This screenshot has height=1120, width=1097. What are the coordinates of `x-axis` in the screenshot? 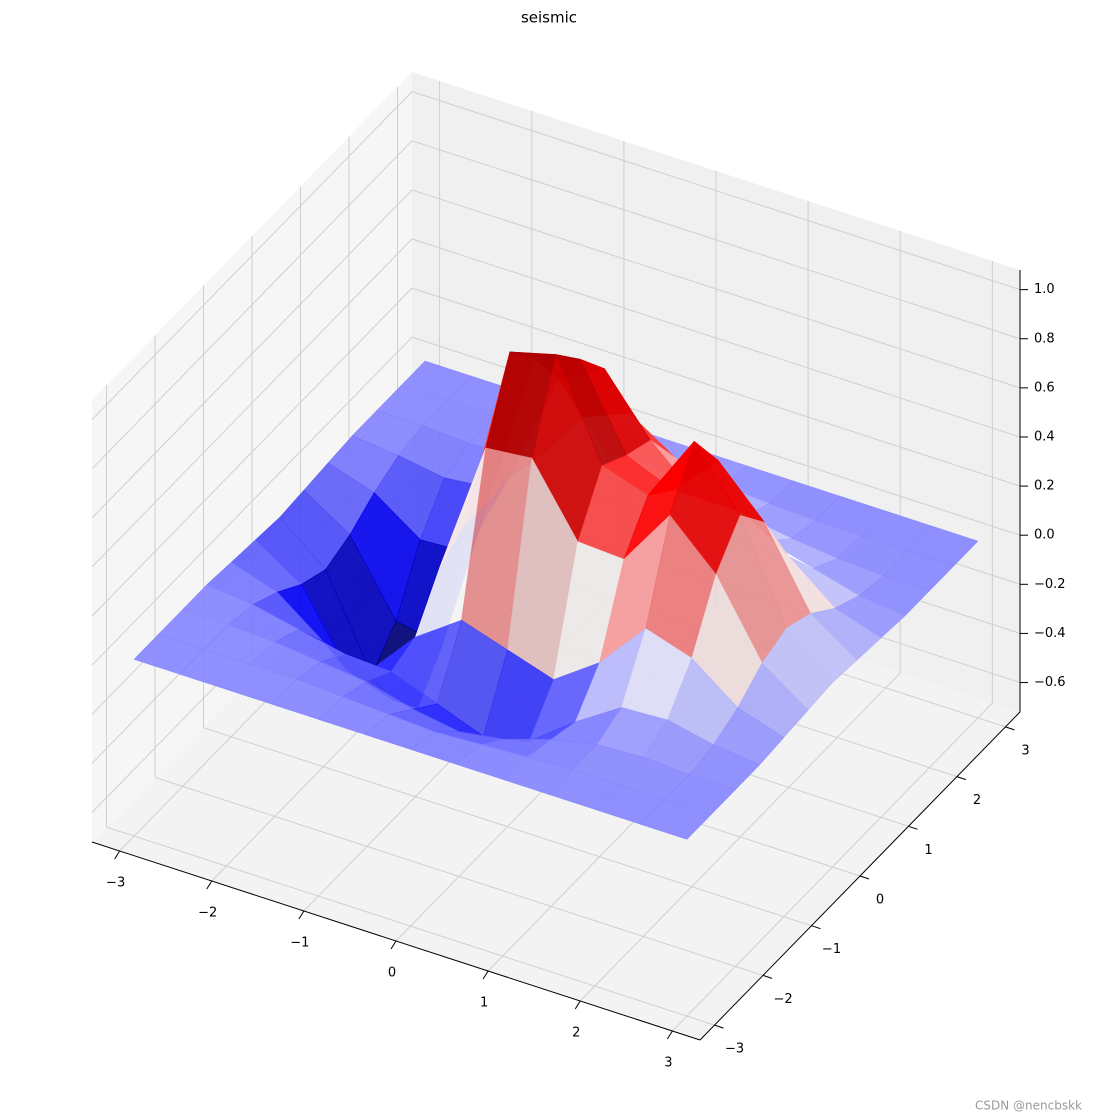 It's located at (396, 941).